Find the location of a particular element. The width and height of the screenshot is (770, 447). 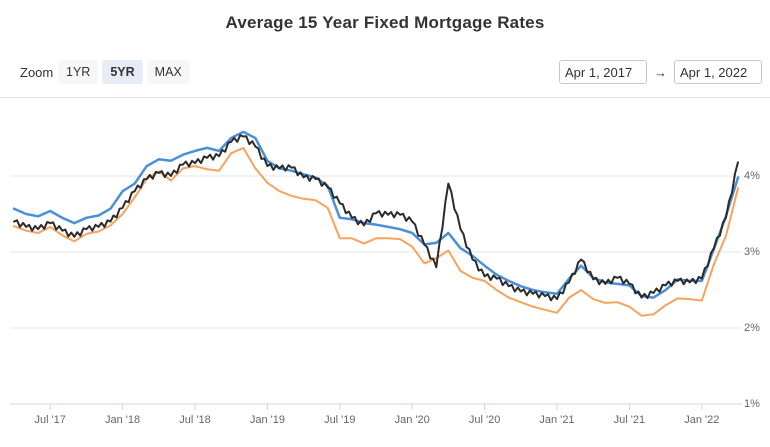

date-to-input is located at coordinates (718, 72).